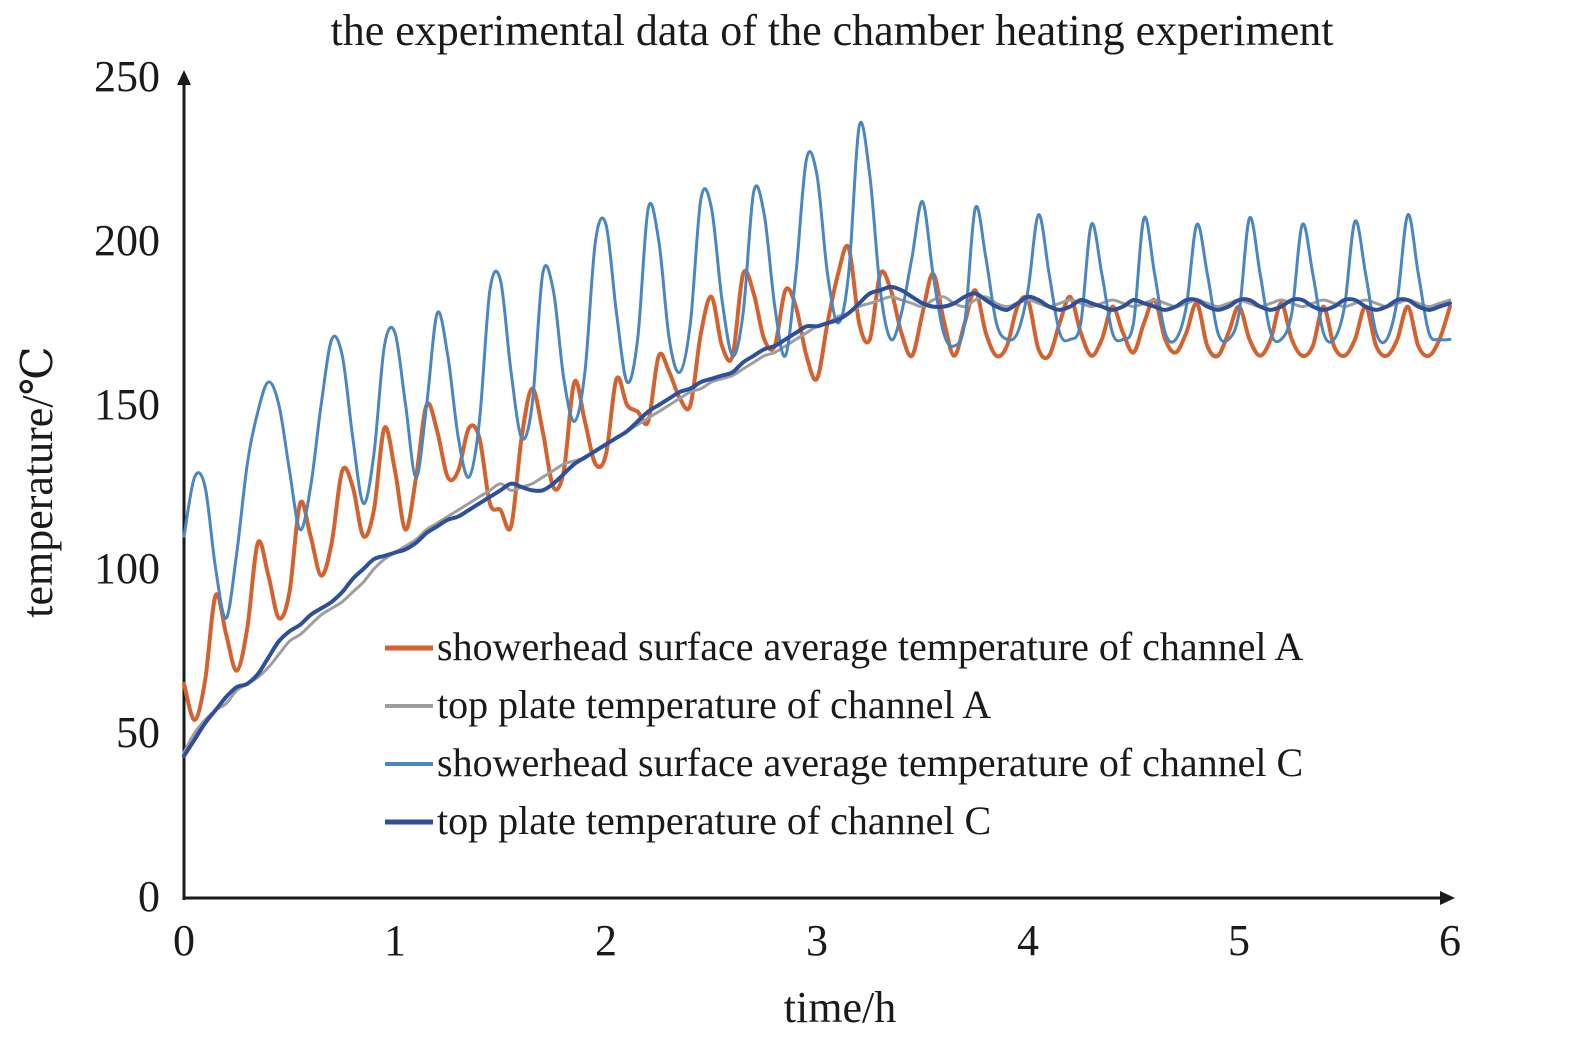 This screenshot has height=1051, width=1583. Describe the element at coordinates (127, 240) in the screenshot. I see `y-tick-label: 200` at that location.